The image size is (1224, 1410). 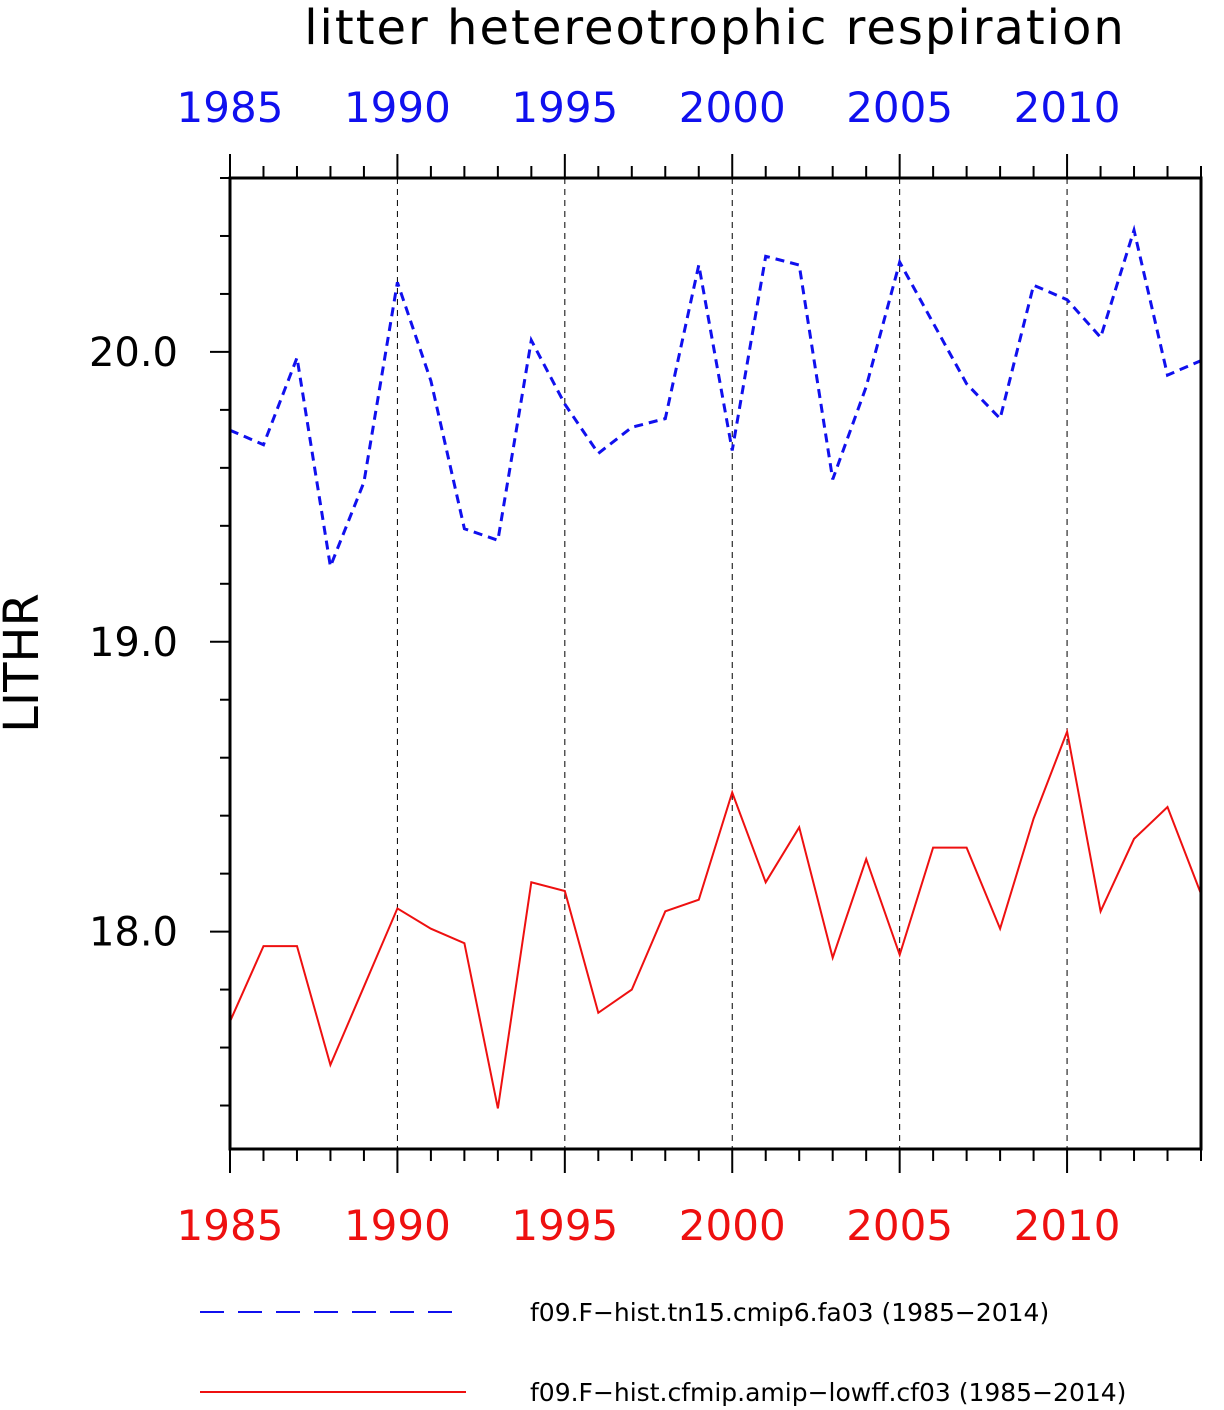 I want to click on x-tick-label-top: 1985, so click(x=230, y=107).